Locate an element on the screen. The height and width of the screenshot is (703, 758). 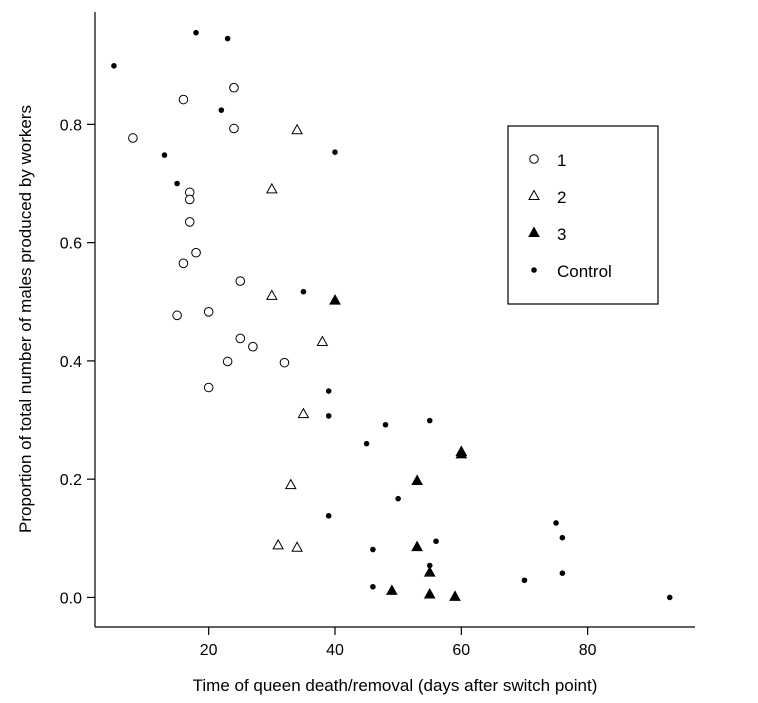
y-tick-label: 0.4 is located at coordinates (71, 362).